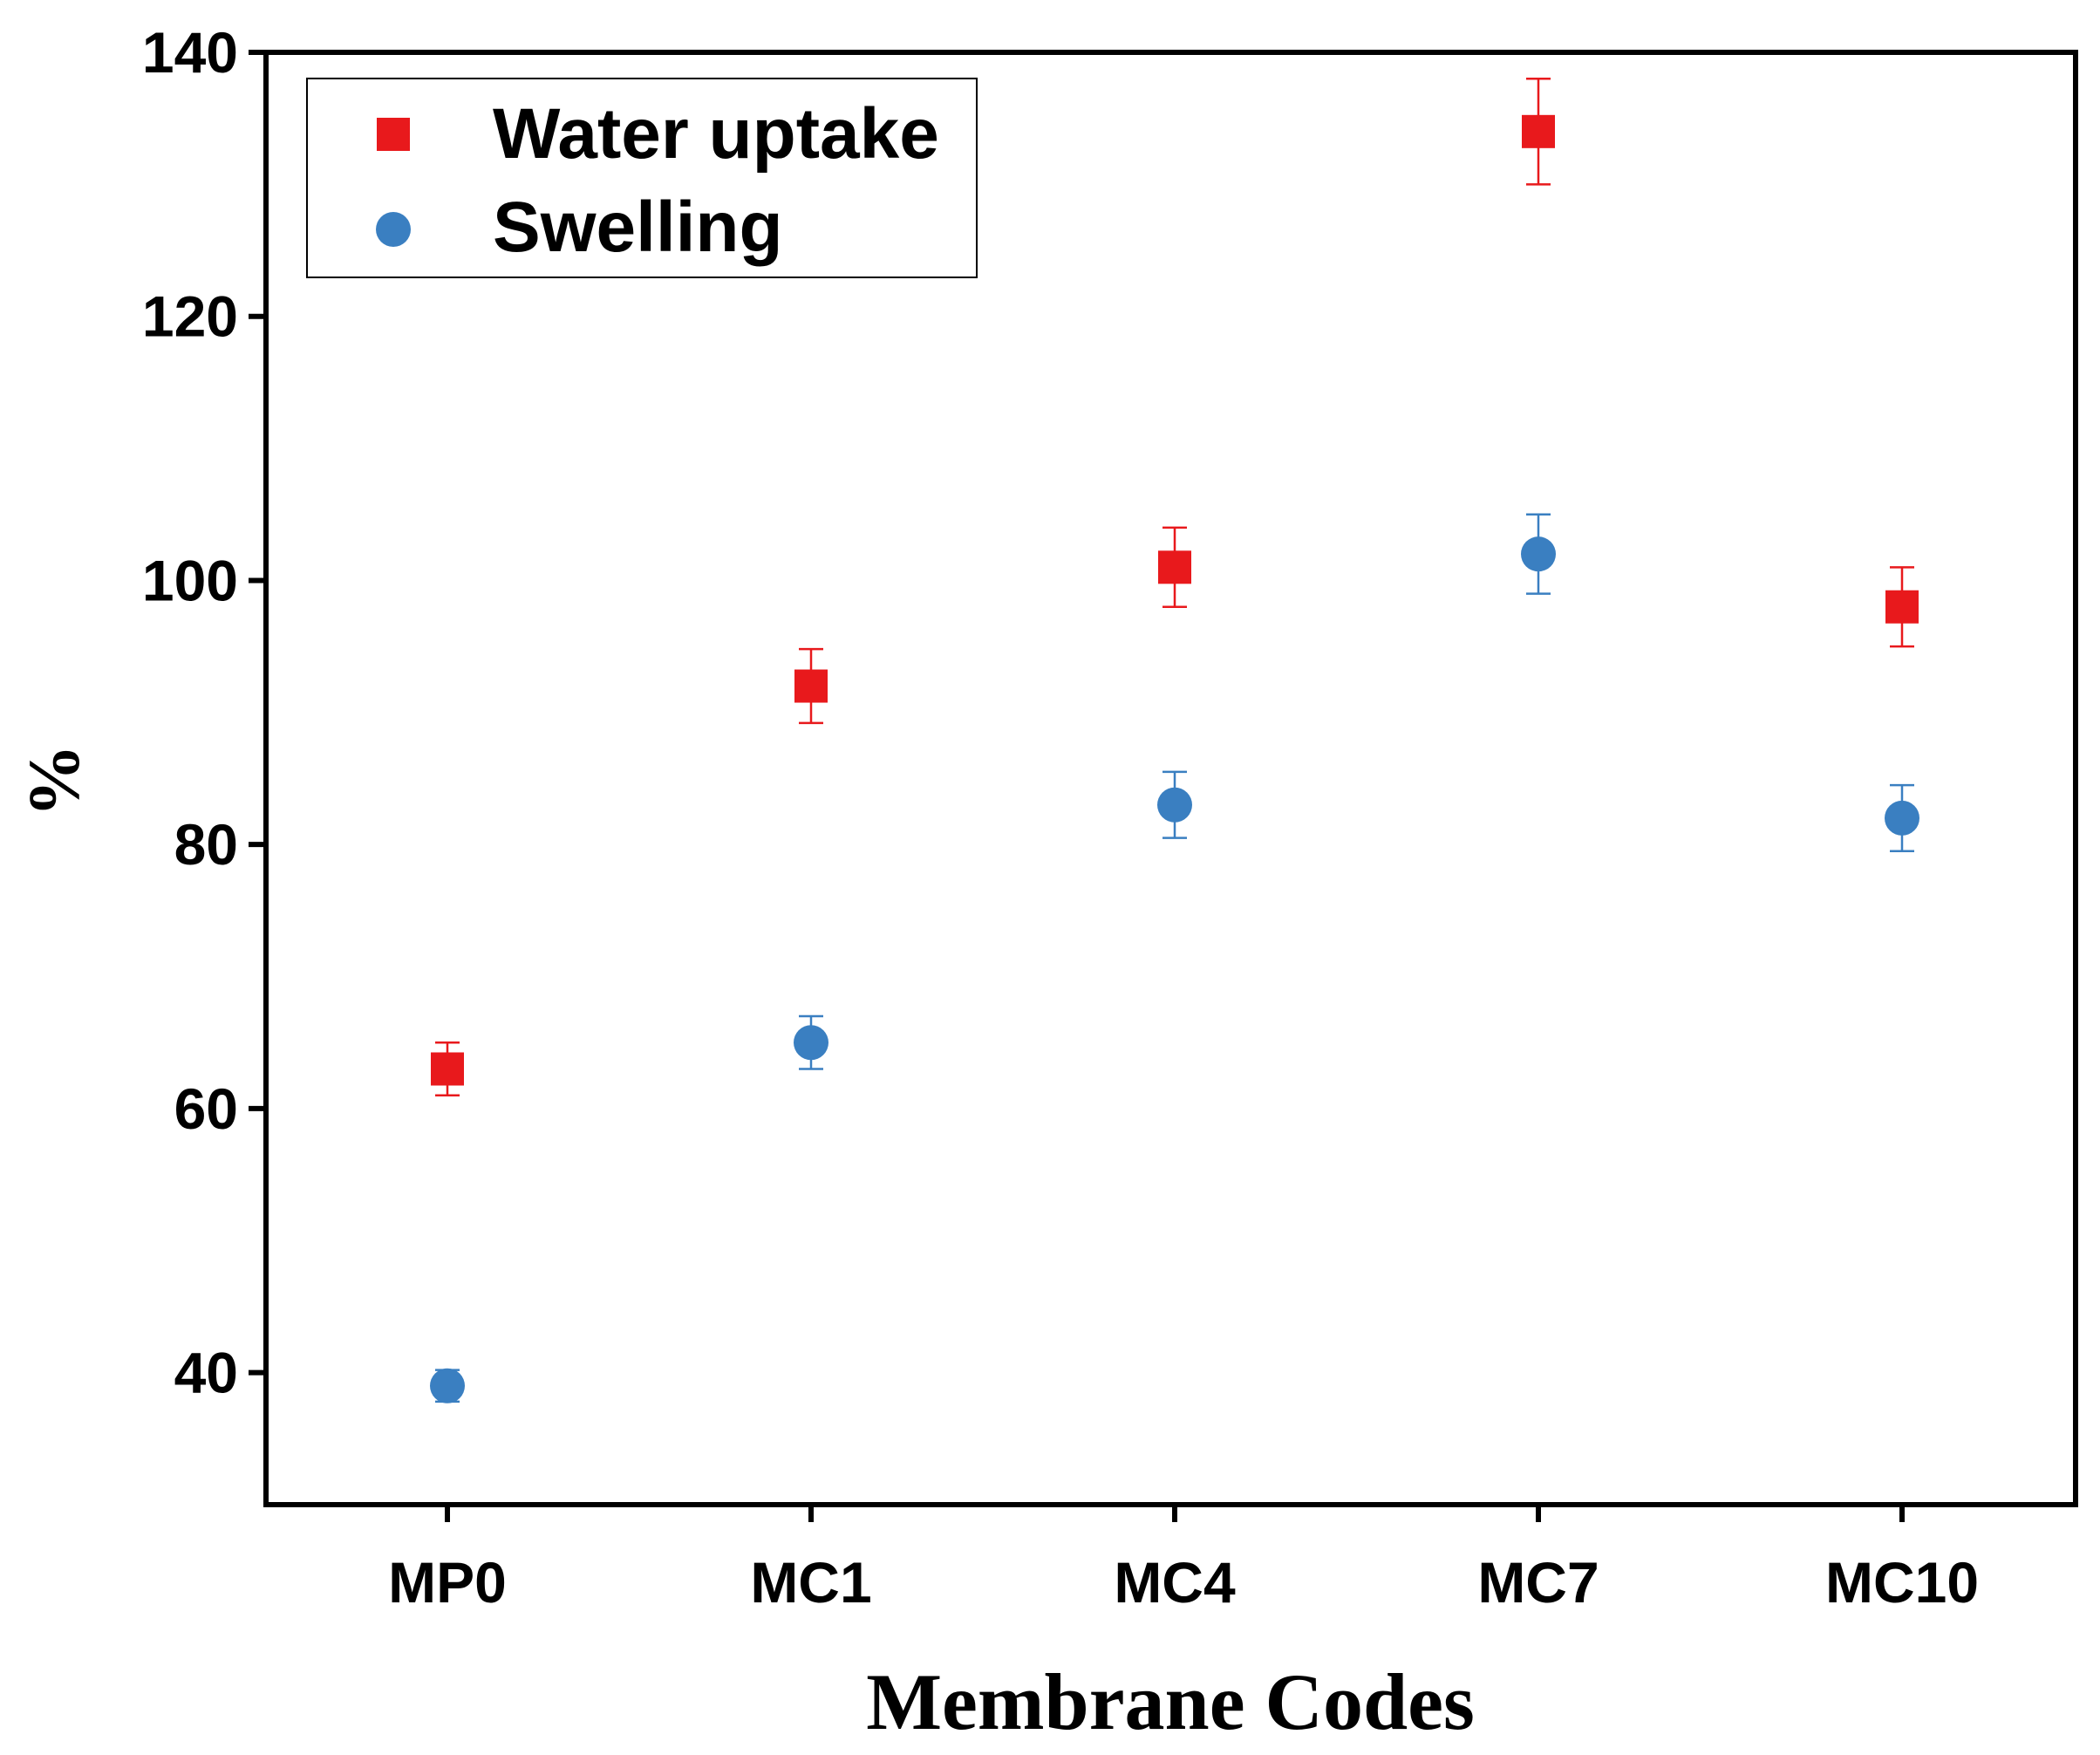  What do you see at coordinates (638, 227) in the screenshot?
I see `legend-label-swelling: Swelling` at bounding box center [638, 227].